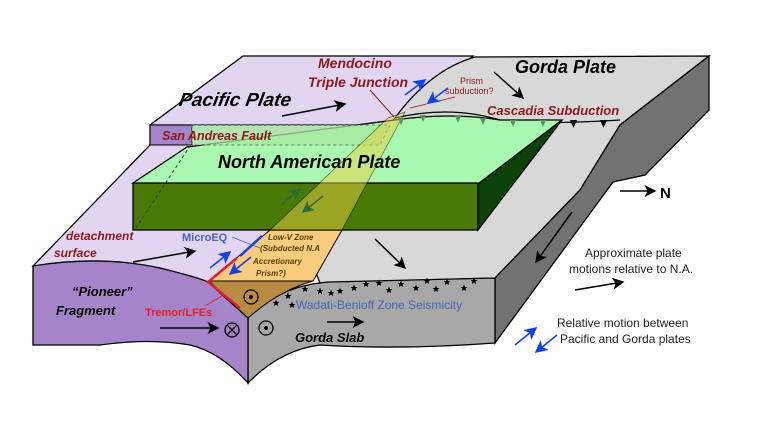  Describe the element at coordinates (290, 248) in the screenshot. I see `low-v-label-2: (Subducted N.A` at that location.